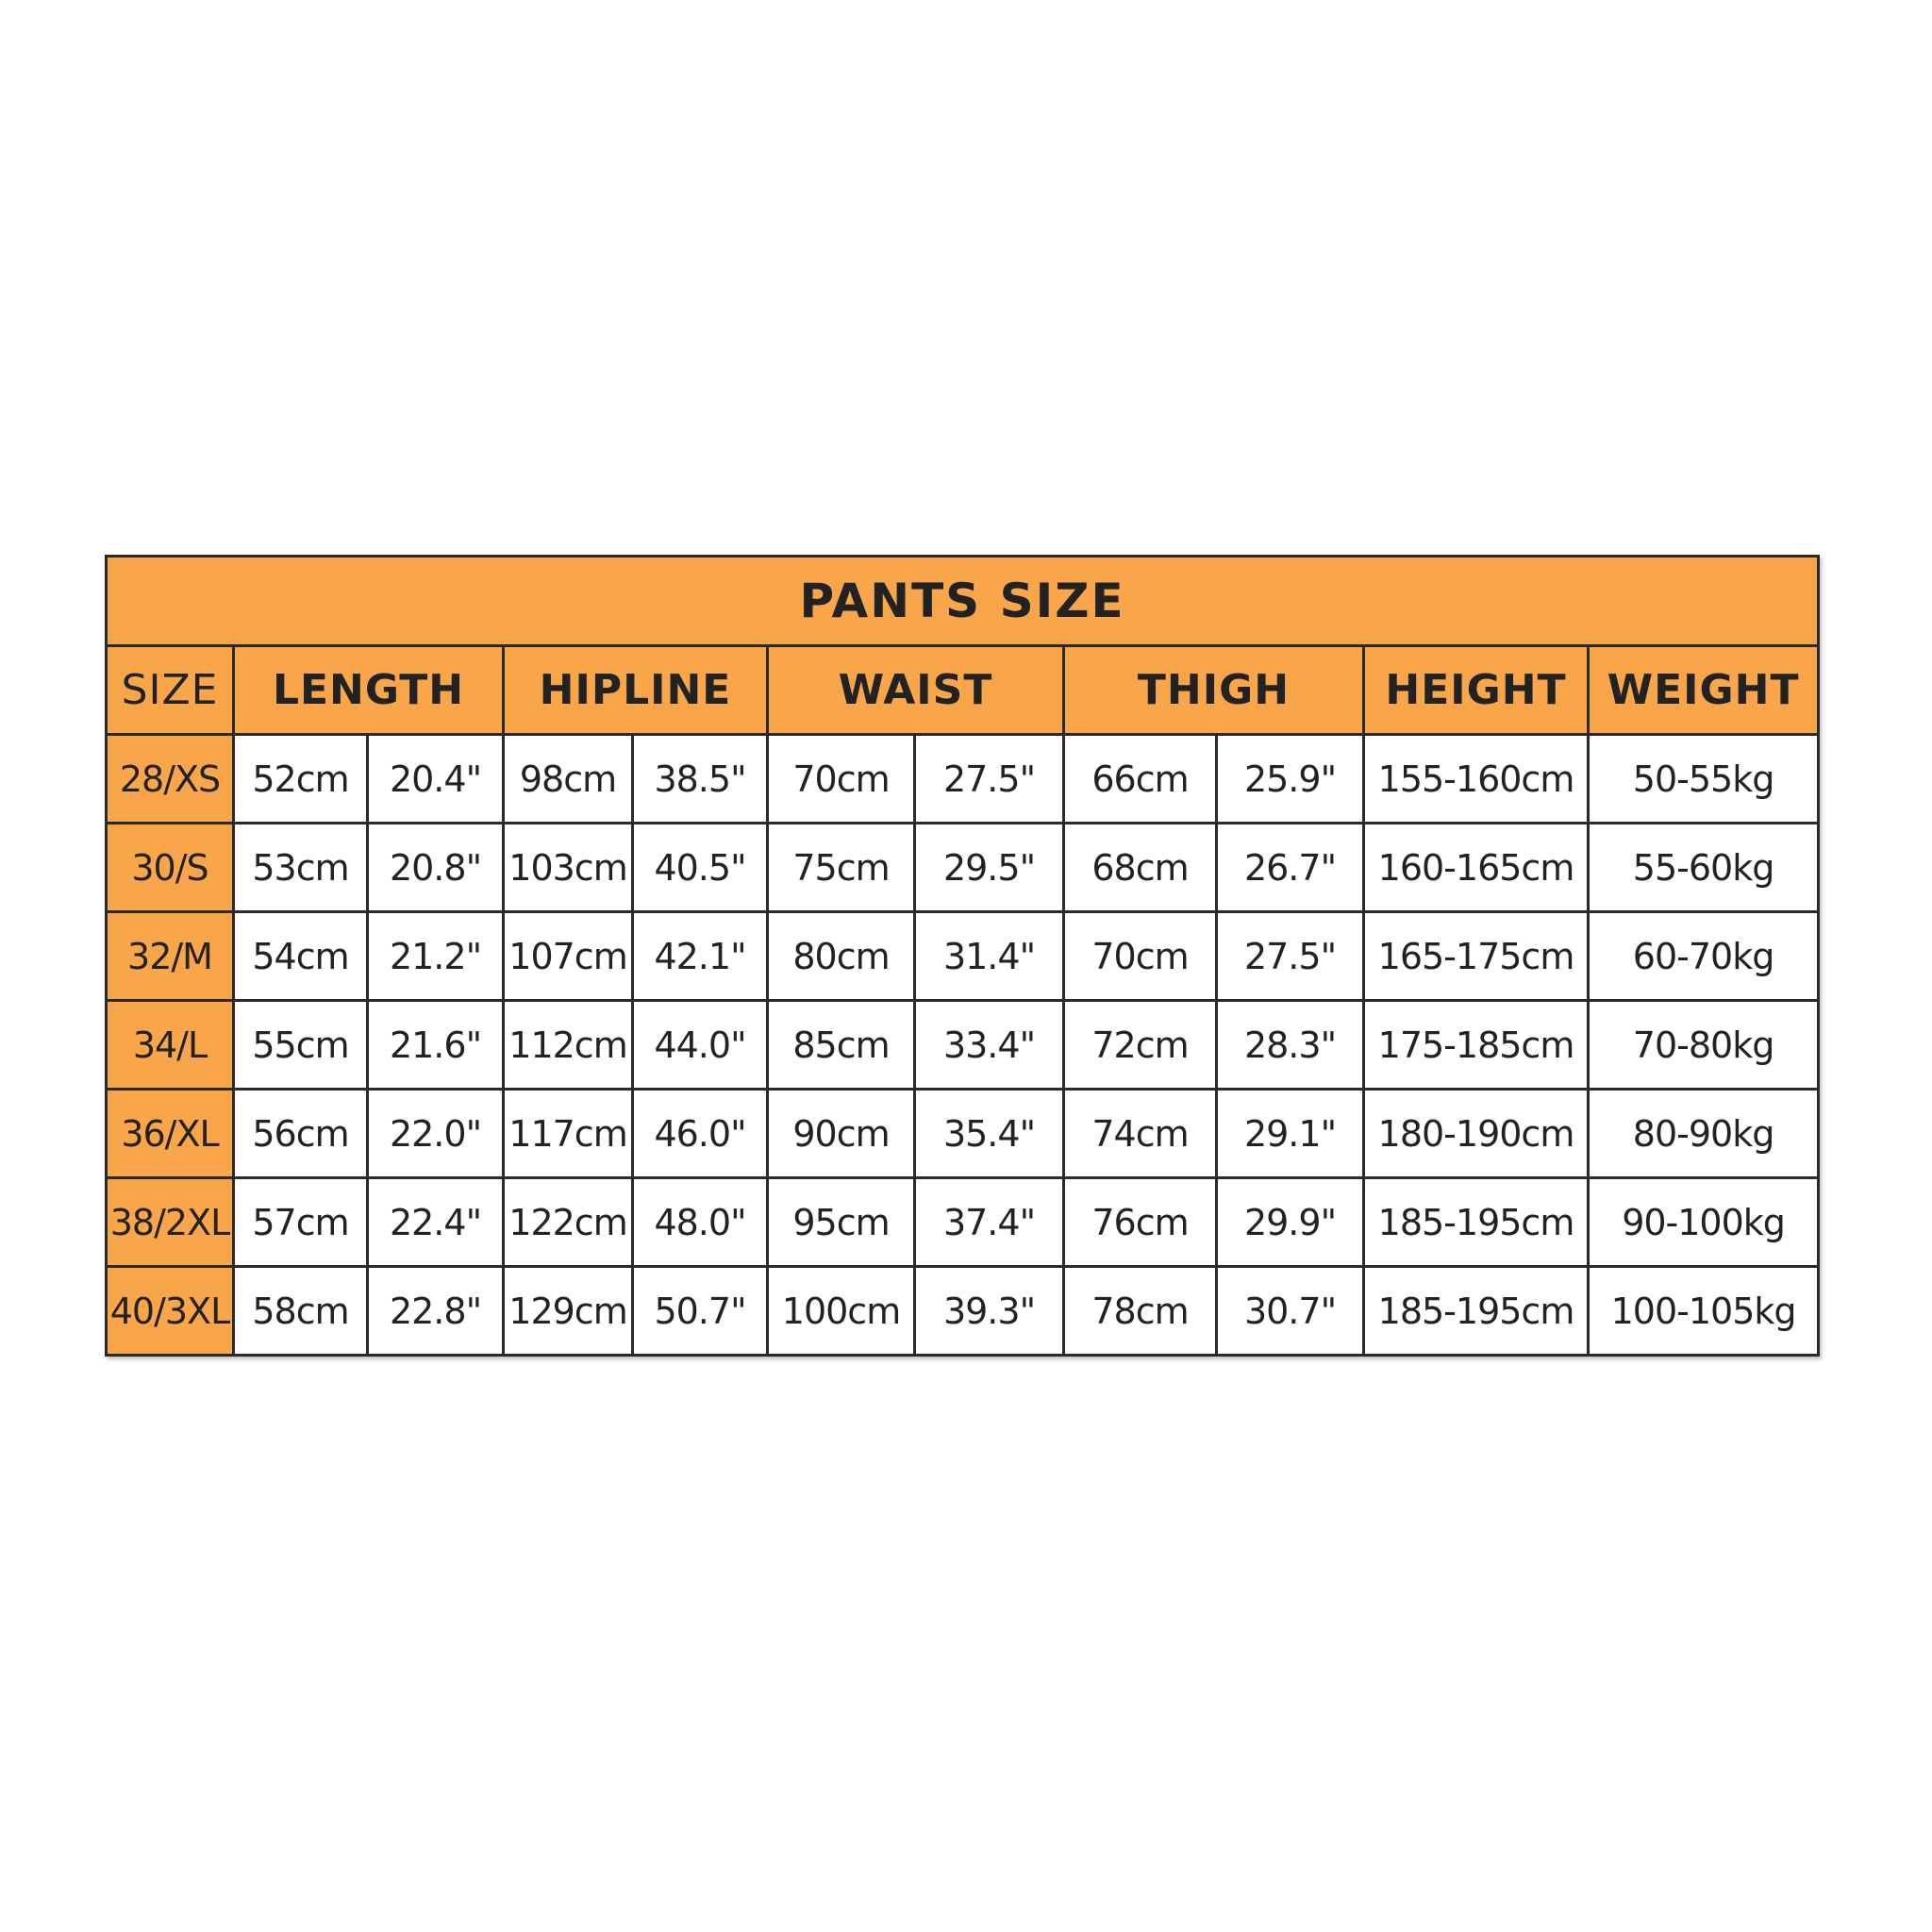 The height and width of the screenshot is (1932, 1932). I want to click on cell-hipline-in: 40.5", so click(700, 867).